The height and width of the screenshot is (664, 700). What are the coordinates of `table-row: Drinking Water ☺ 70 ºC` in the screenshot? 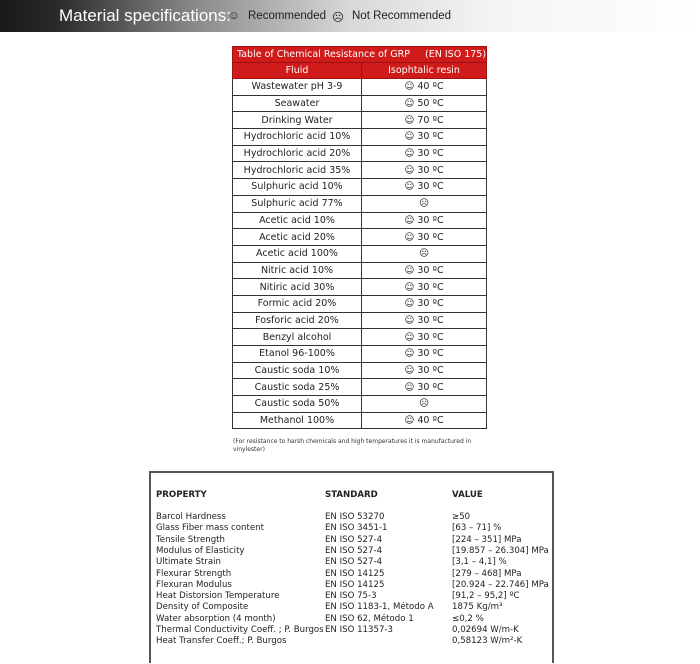 It's located at (360, 120).